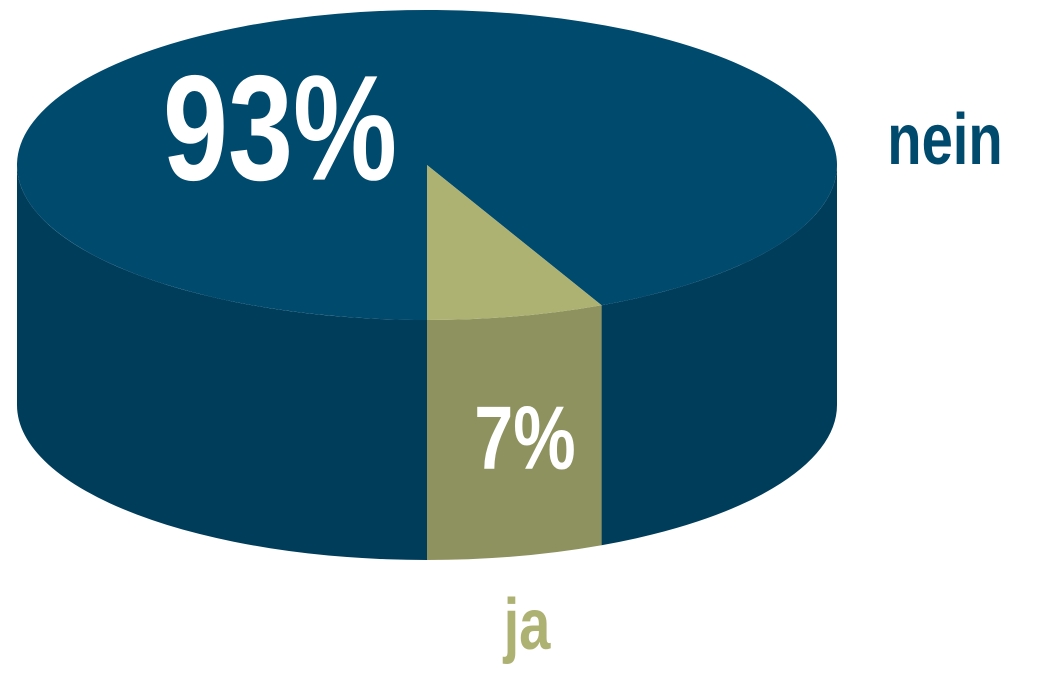  Describe the element at coordinates (524, 438) in the screenshot. I see `value-label: 7%` at that location.